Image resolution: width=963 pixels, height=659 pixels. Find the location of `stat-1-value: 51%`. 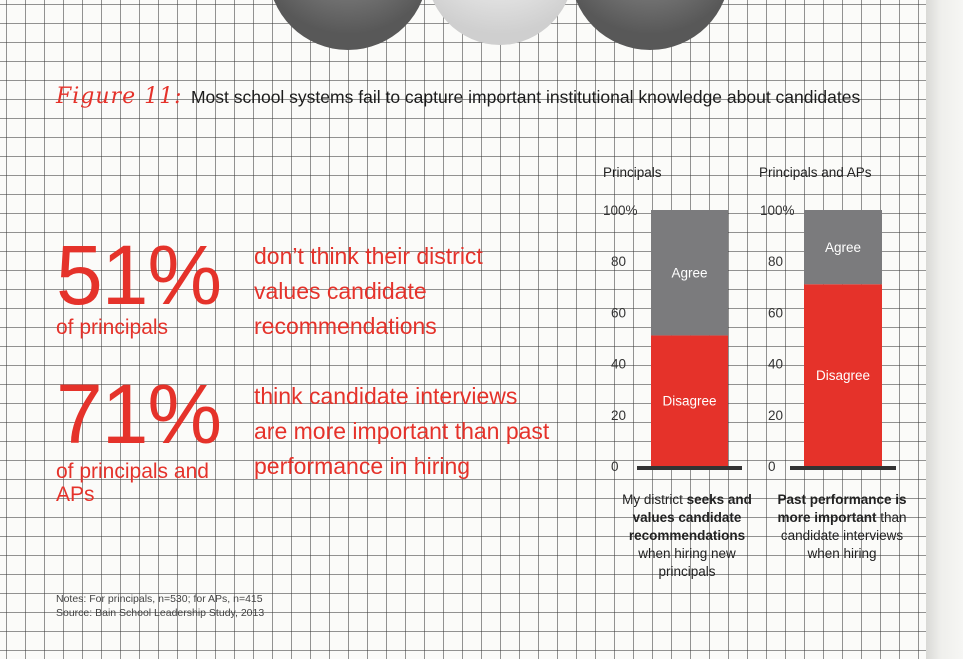

stat-1-value: 51% is located at coordinates (139, 275).